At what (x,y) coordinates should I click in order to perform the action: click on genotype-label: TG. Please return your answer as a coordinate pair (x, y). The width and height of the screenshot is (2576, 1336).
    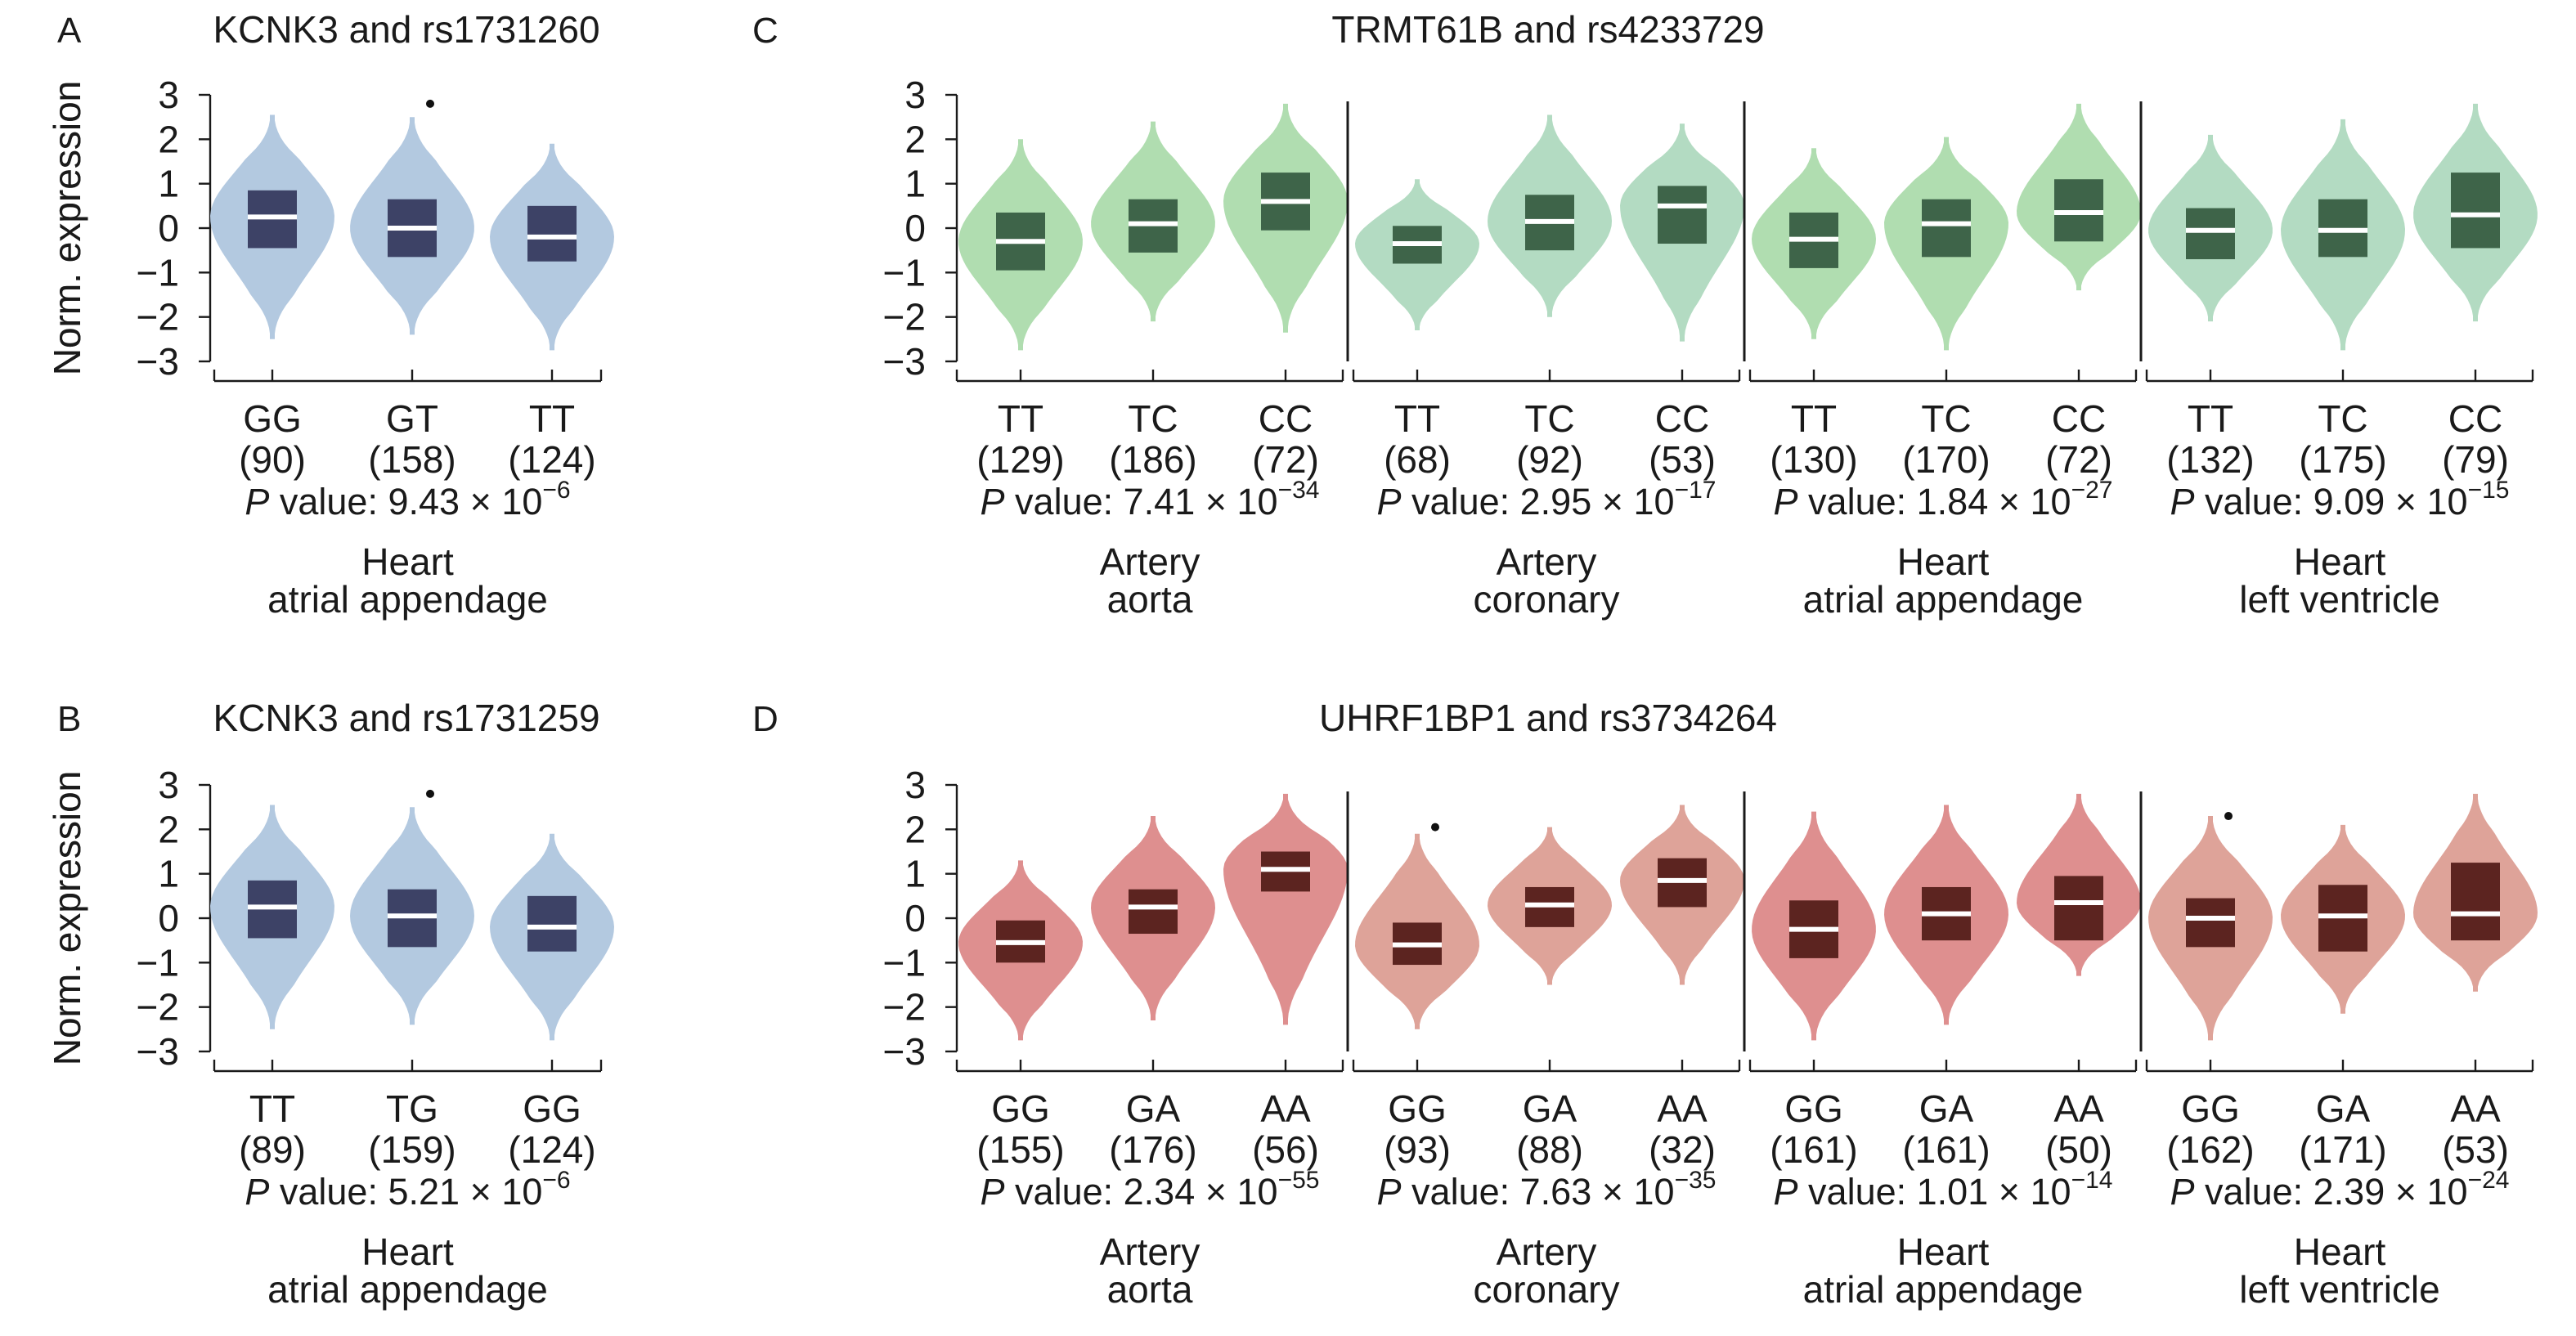
    Looking at the image, I should click on (412, 1108).